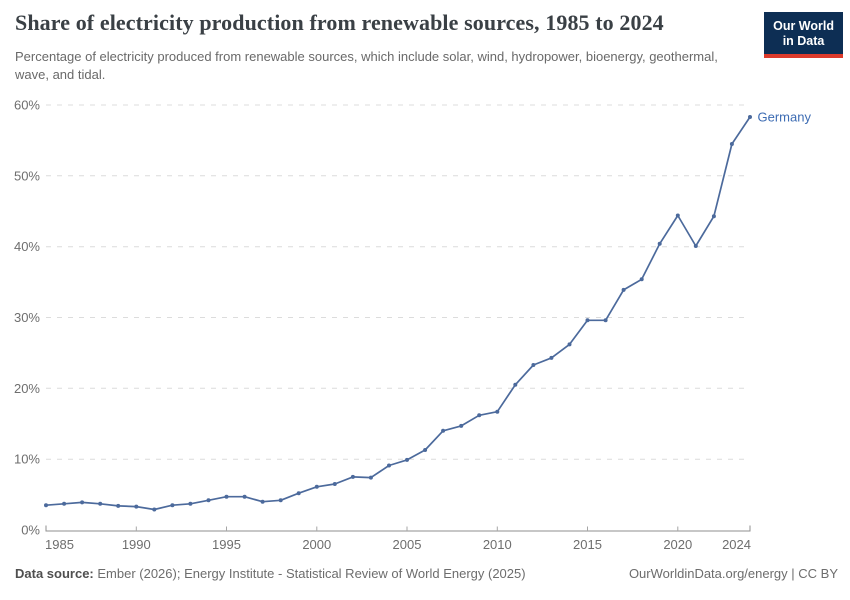  I want to click on y-tick-label: 60%, so click(27, 105).